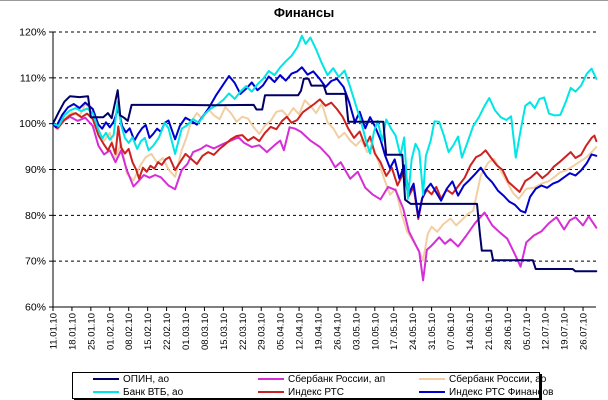  Describe the element at coordinates (584, 331) in the screenshot. I see `x-tick-label: 26.07.10` at that location.